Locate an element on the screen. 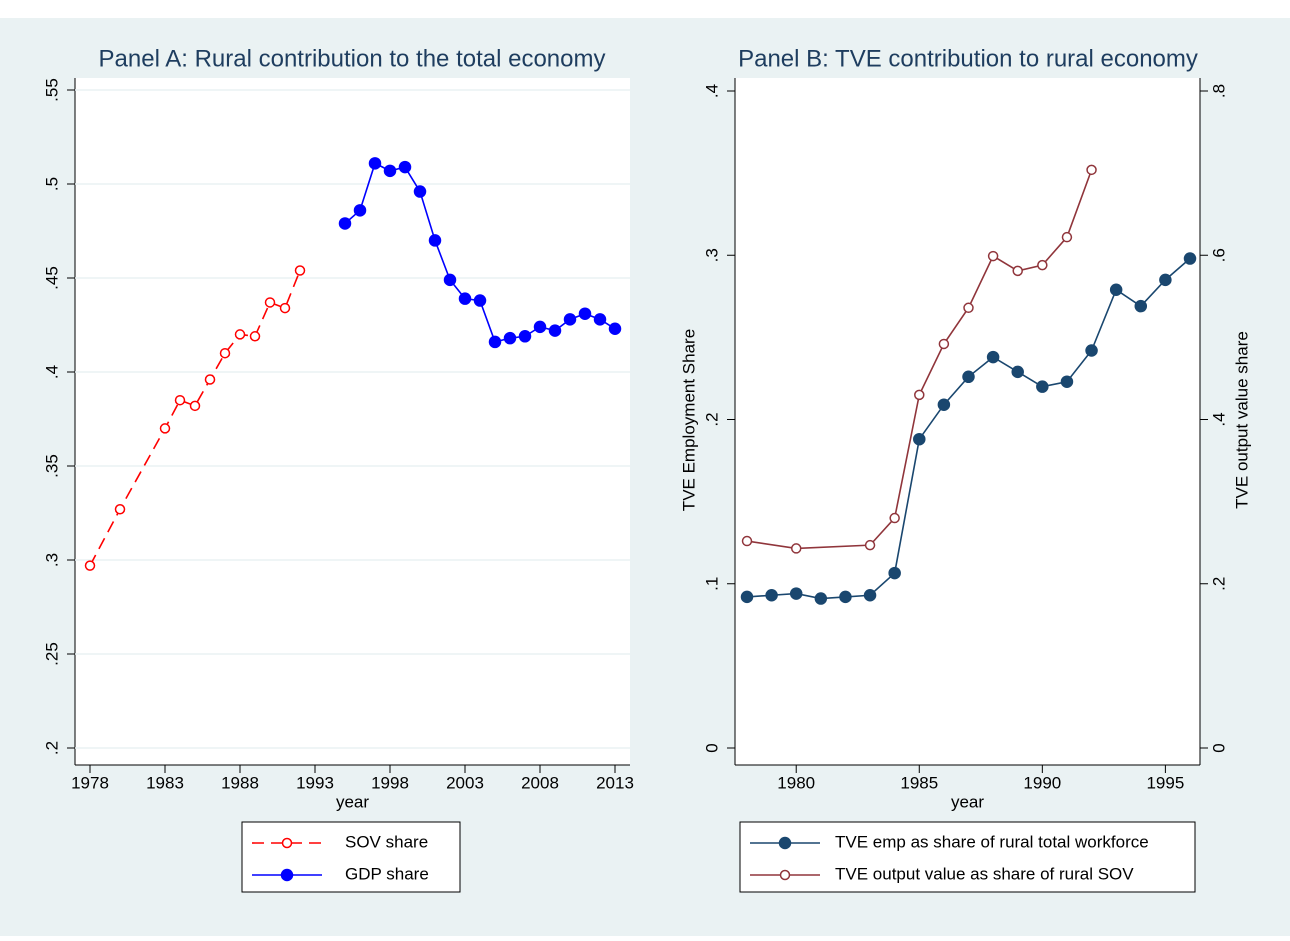 Image resolution: width=1290 pixels, height=941 pixels. series-line is located at coordinates (919, 359).